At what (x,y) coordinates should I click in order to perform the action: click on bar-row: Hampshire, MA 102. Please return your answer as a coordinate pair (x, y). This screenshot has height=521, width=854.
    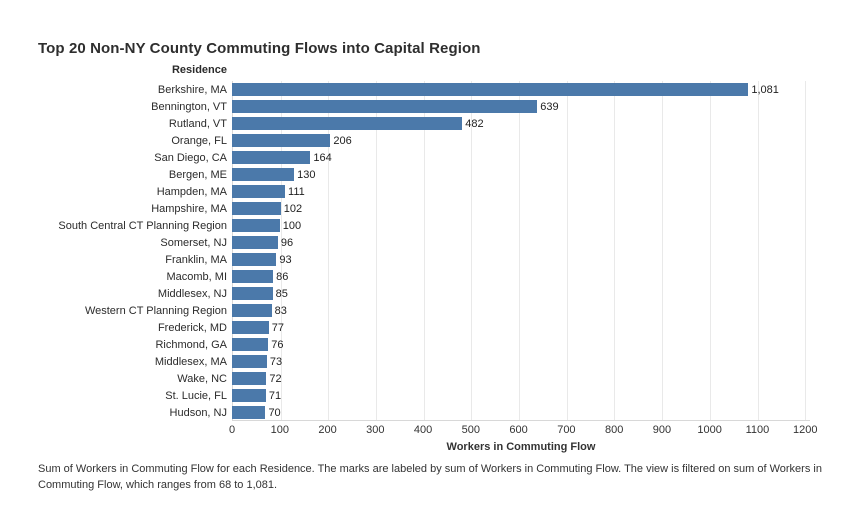
    Looking at the image, I should click on (406, 208).